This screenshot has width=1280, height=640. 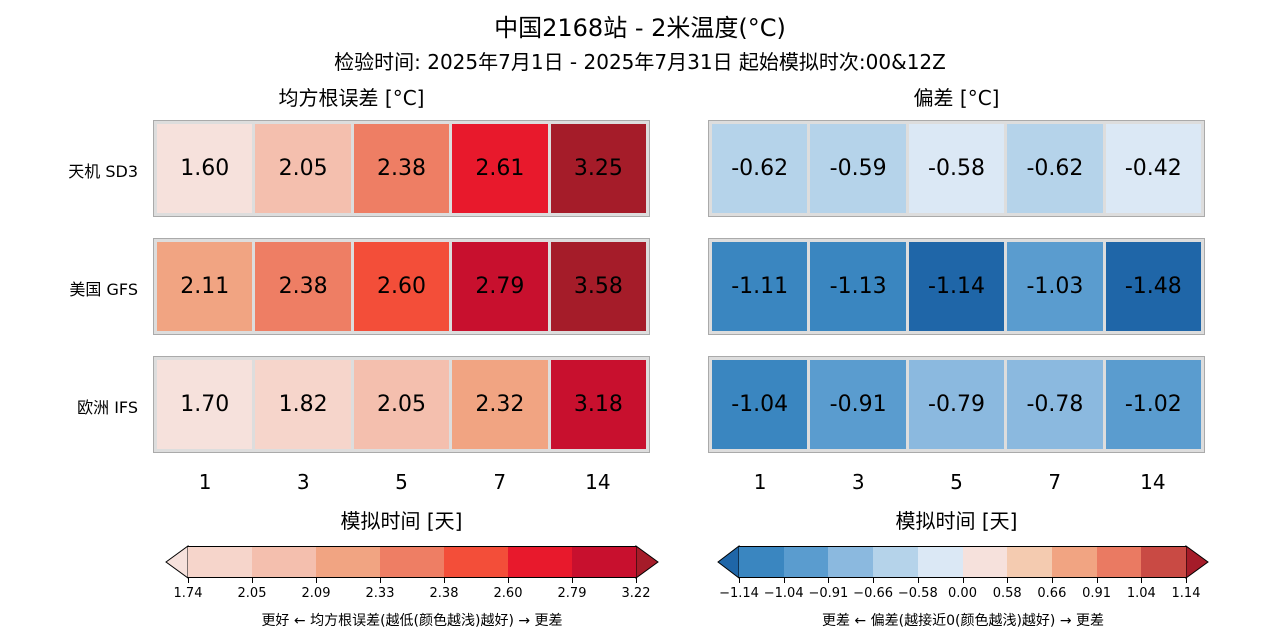 I want to click on heatmap-cell: 3.18, so click(x=598, y=404).